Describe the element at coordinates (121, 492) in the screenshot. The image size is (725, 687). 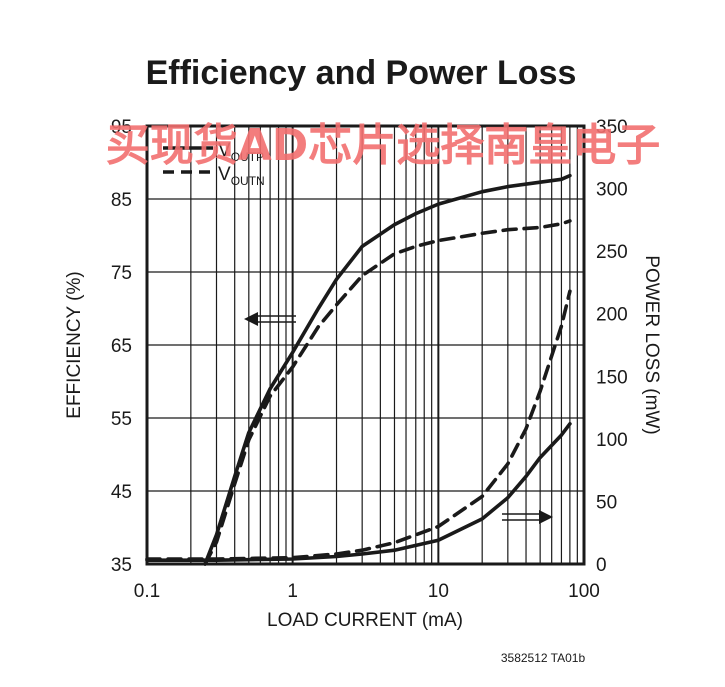
I see `left-y-tick-label: 45` at that location.